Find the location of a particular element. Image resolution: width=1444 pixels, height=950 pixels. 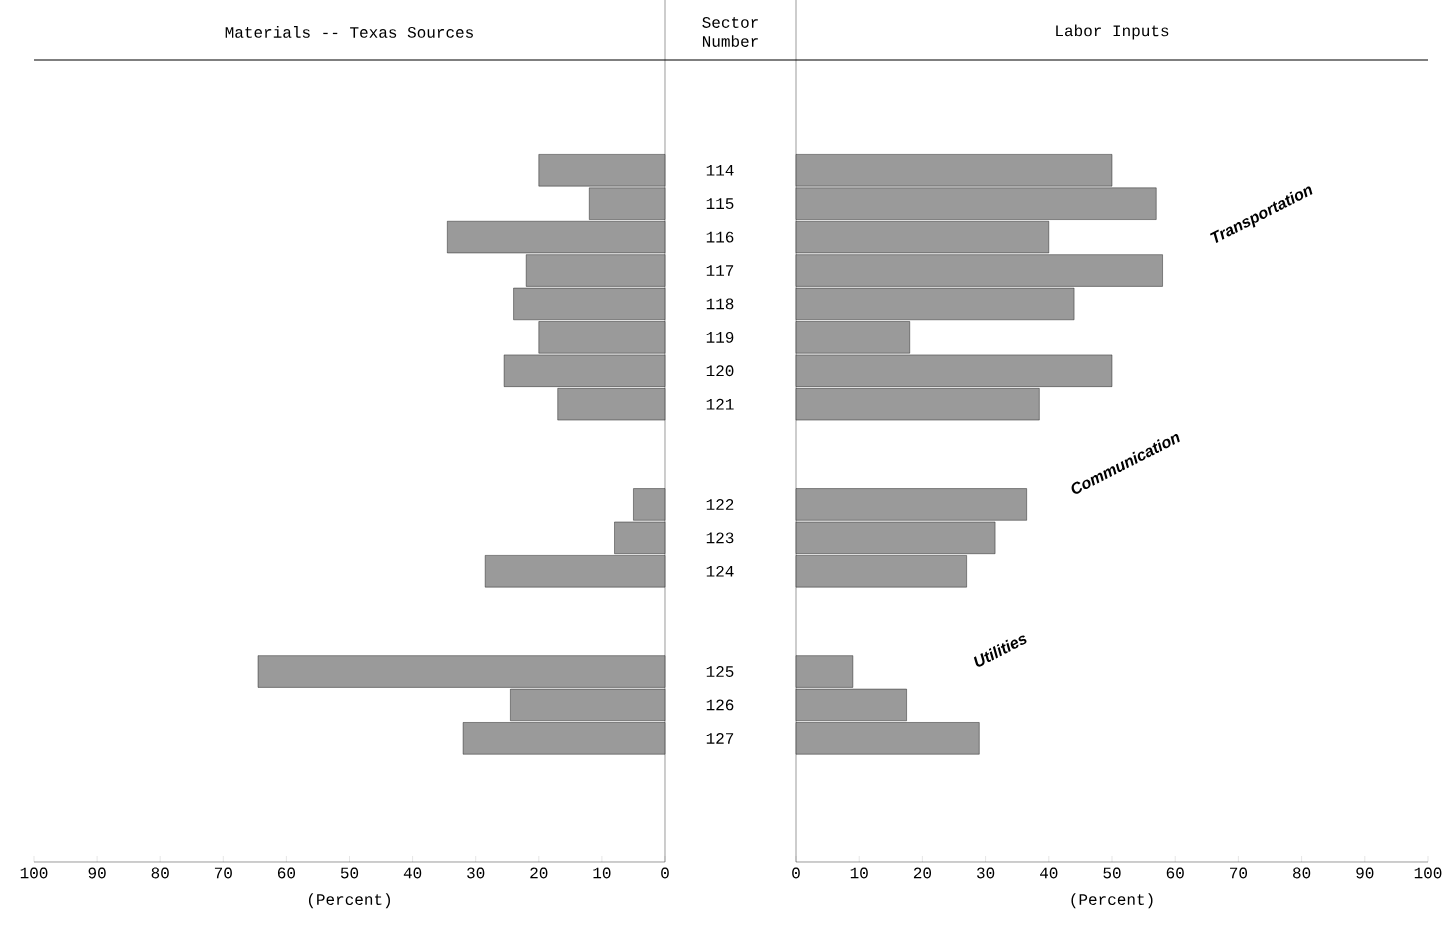

y-tick-label: 121 is located at coordinates (720, 404).